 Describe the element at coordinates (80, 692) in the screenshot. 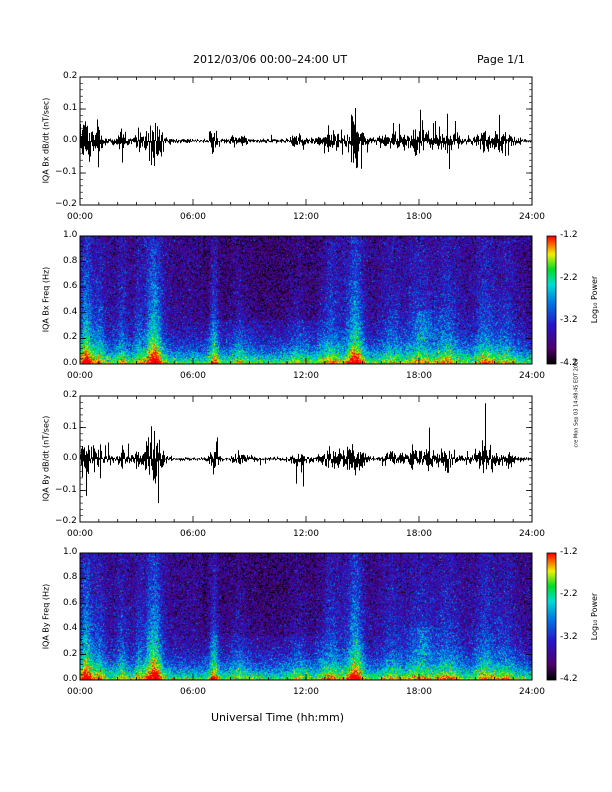

I see `panel-4-xtick-label: 00:00` at that location.